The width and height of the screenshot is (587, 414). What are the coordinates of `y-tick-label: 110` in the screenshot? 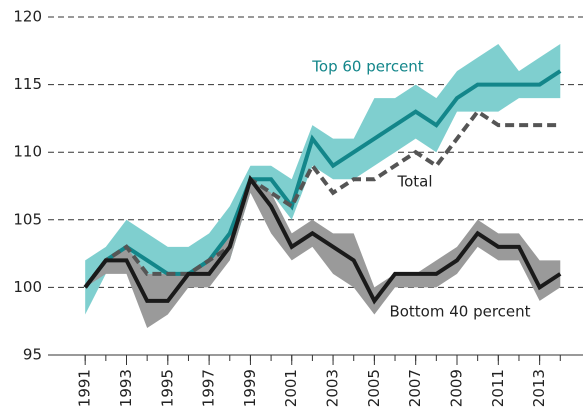 It's located at (27, 152).